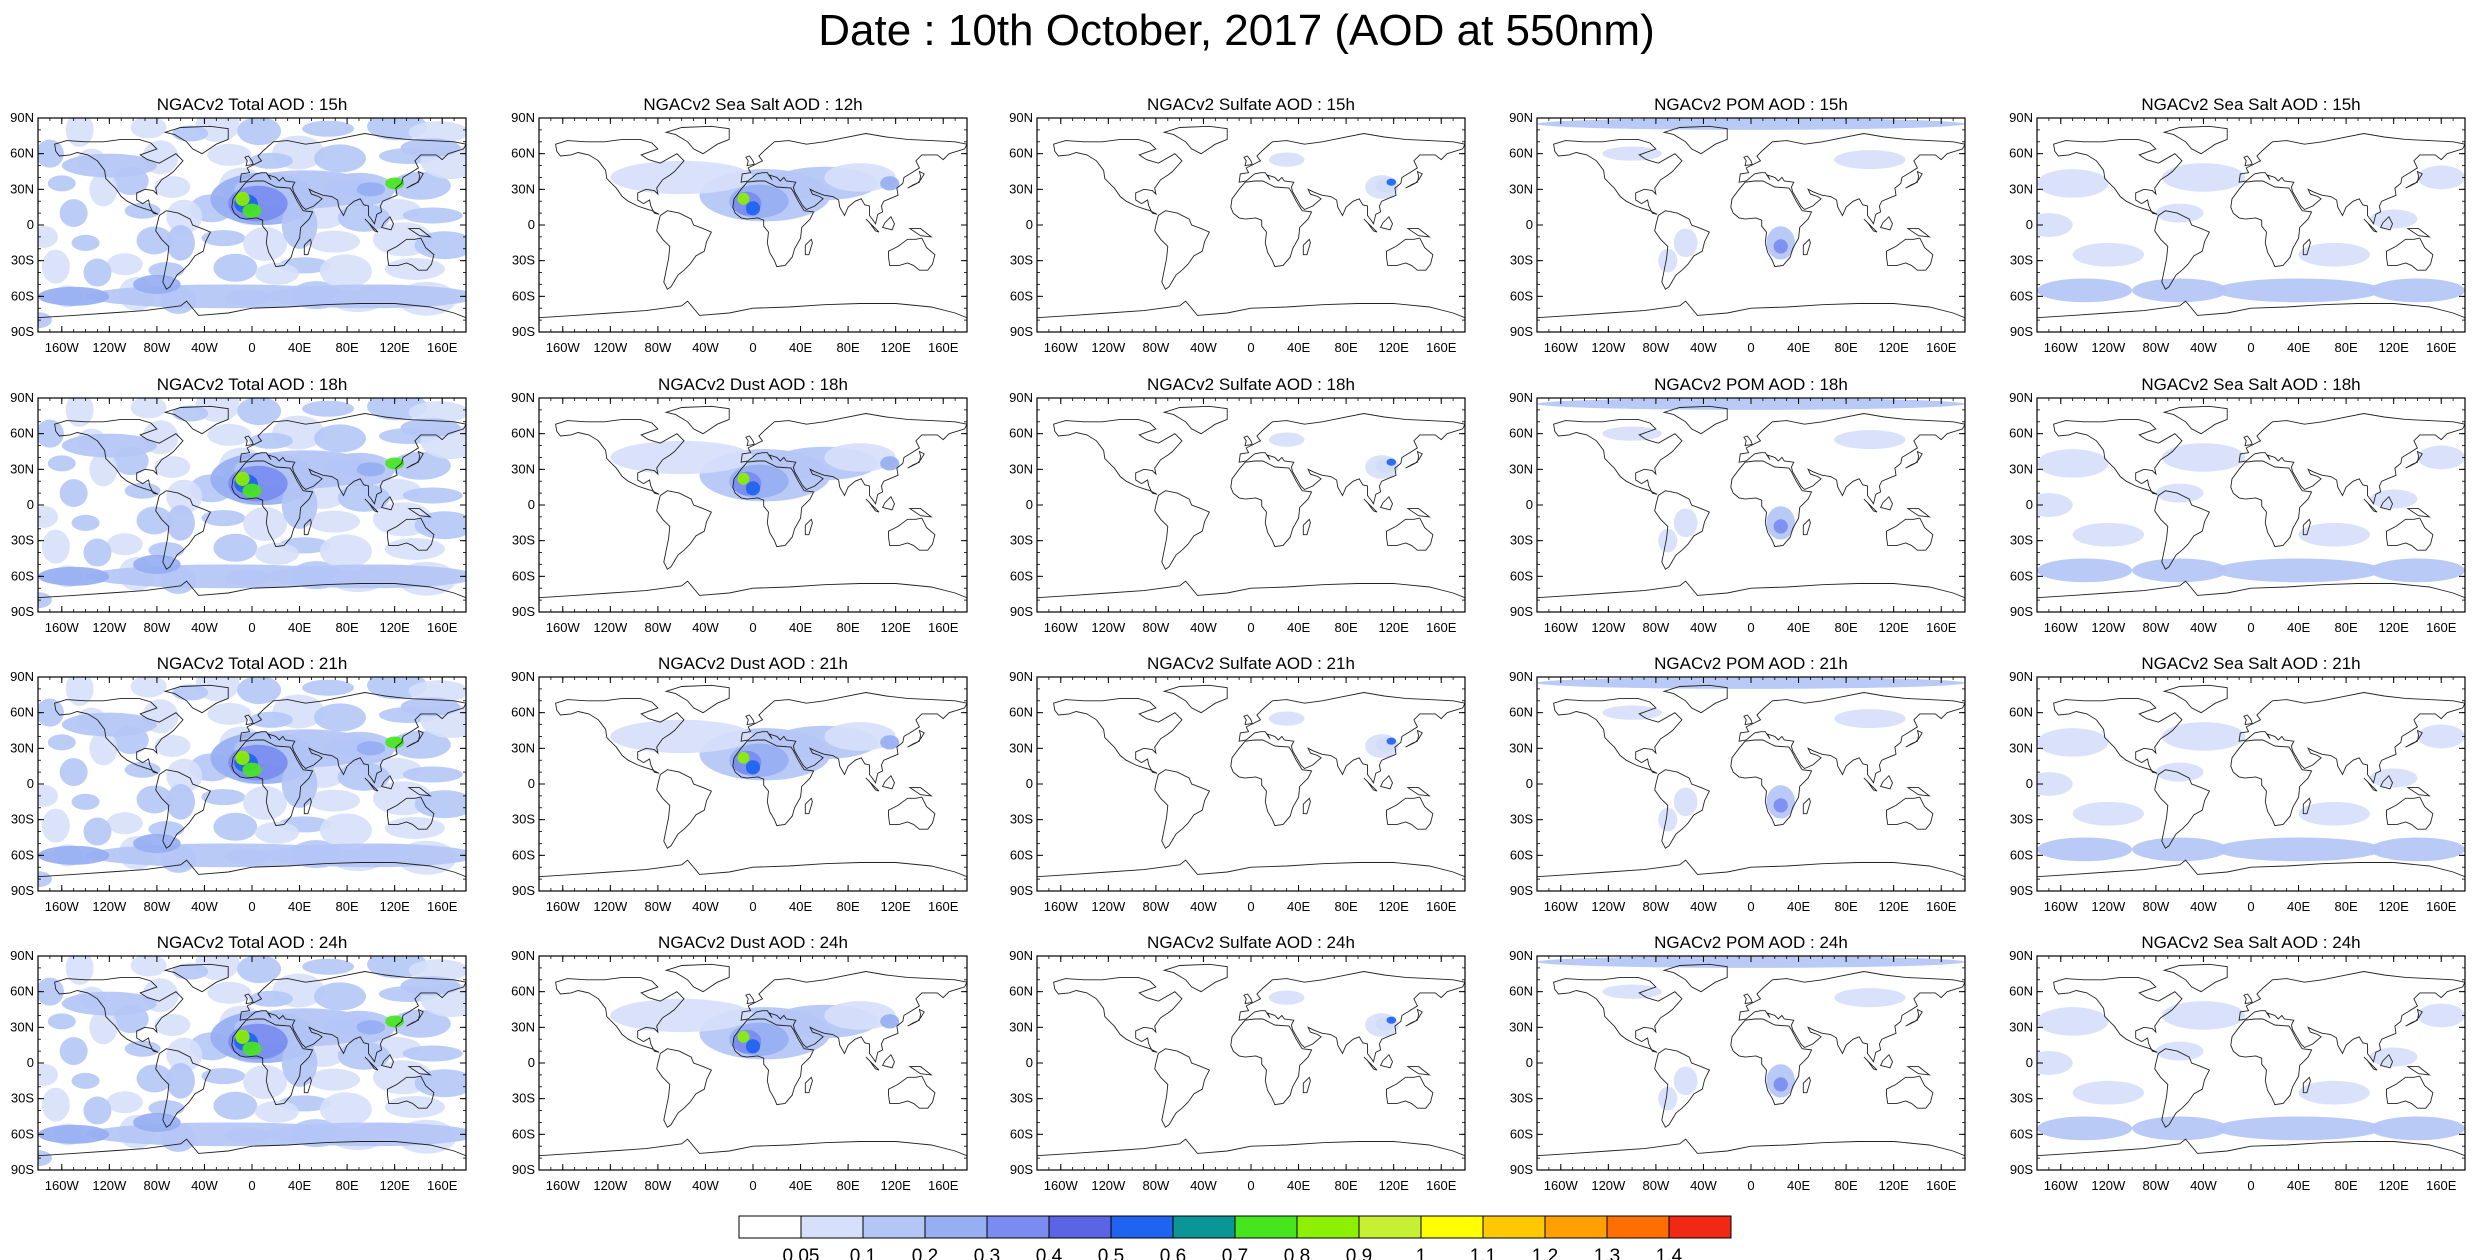  I want to click on panel-title: NGACv2 Sulfate AOD : 18h, so click(1251, 384).